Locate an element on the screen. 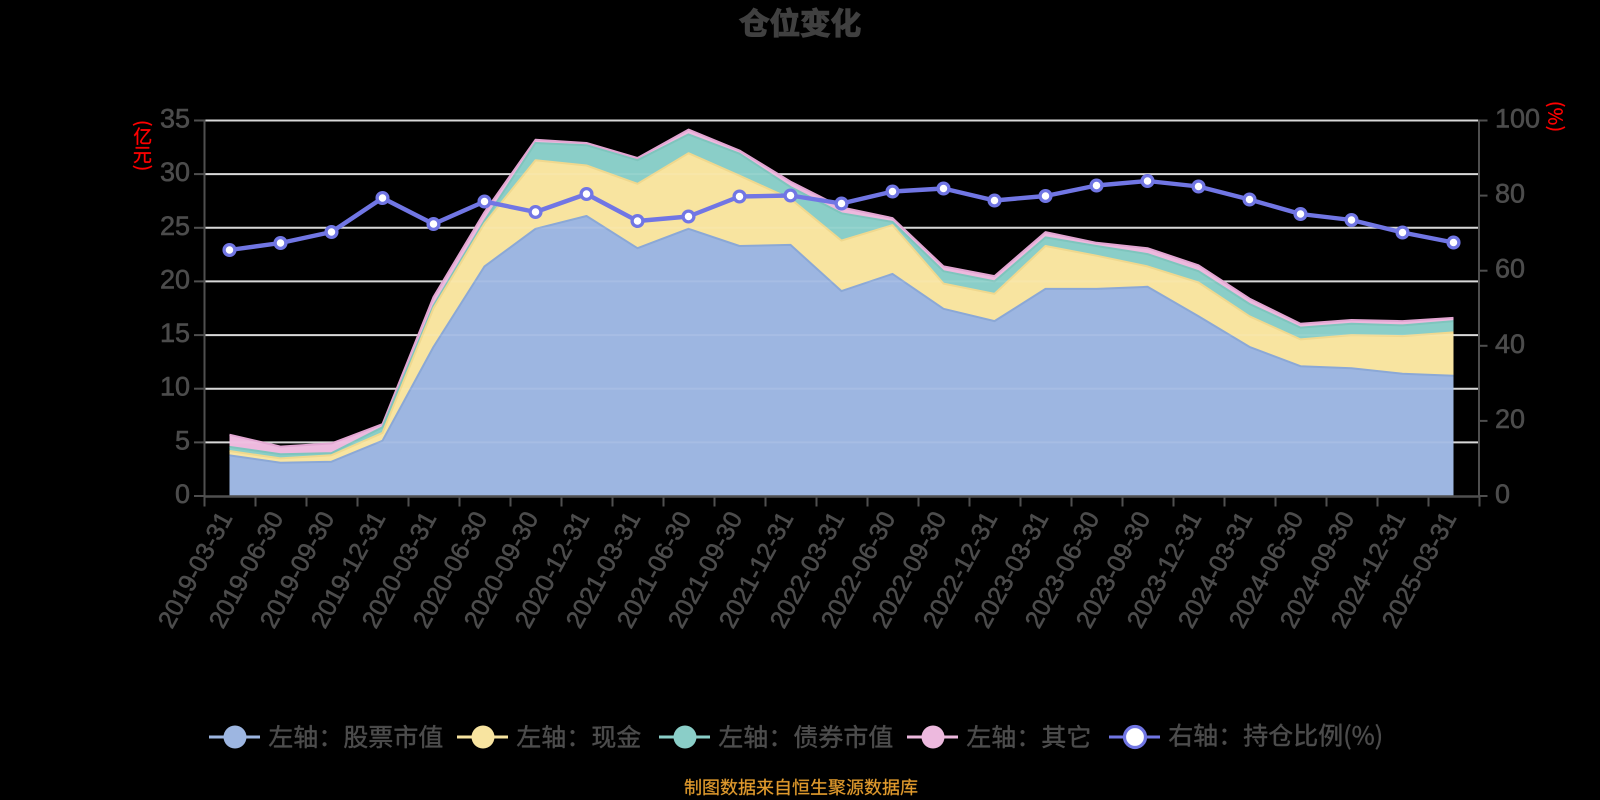  svg-text: 60 is located at coordinates (1510, 269).